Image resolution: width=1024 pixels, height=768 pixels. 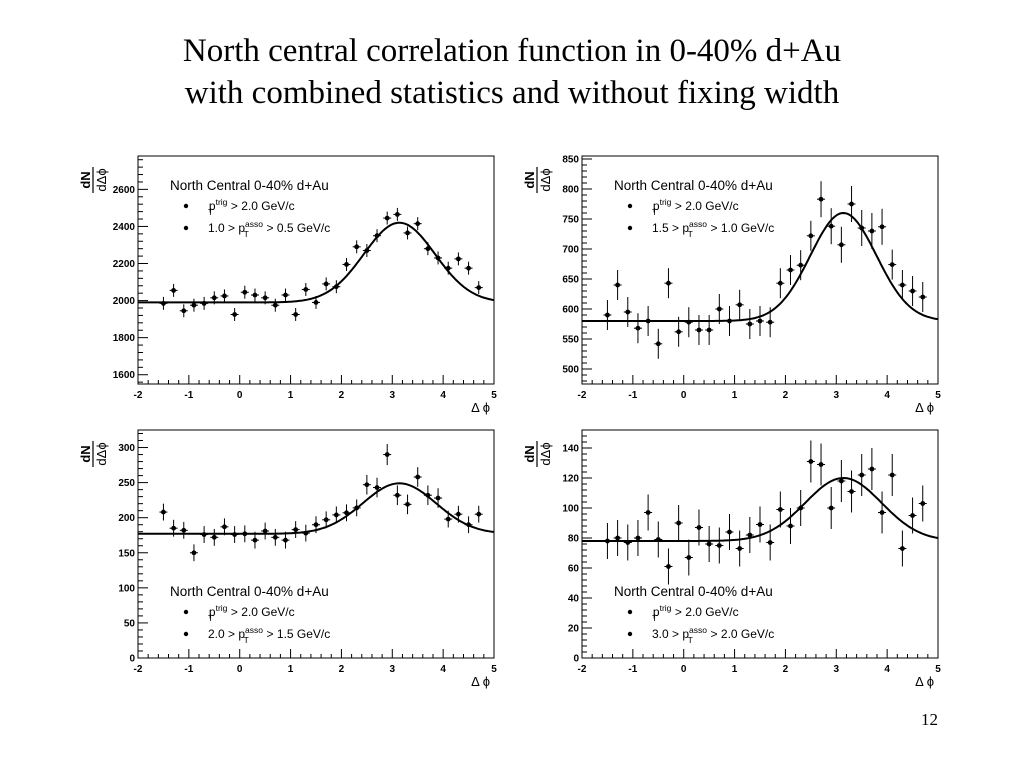 What do you see at coordinates (713, 229) in the screenshot?
I see `legend-entry: 1.5 > passo T > 1.0 GeV/c` at bounding box center [713, 229].